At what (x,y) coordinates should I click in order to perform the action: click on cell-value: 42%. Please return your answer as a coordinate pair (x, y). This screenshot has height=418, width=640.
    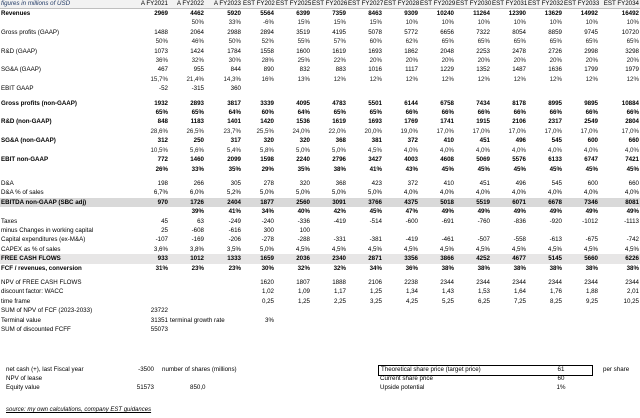
    Looking at the image, I should click on (339, 212).